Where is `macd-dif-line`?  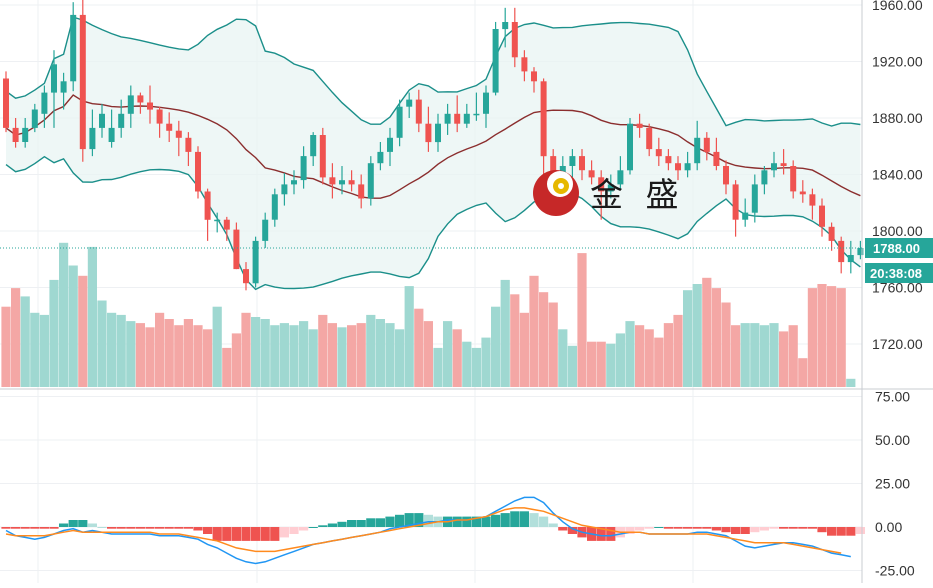
macd-dif-line is located at coordinates (428, 530).